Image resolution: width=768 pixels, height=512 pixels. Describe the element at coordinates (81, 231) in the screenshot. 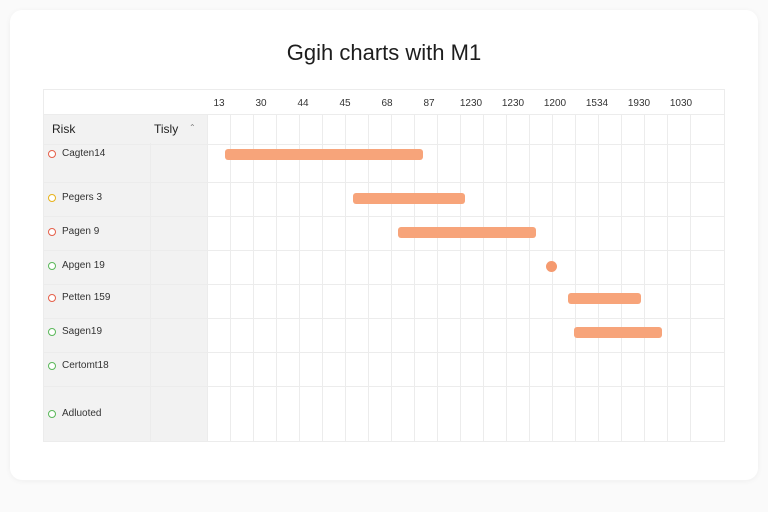

I see `task-name: Pagen 9` at that location.